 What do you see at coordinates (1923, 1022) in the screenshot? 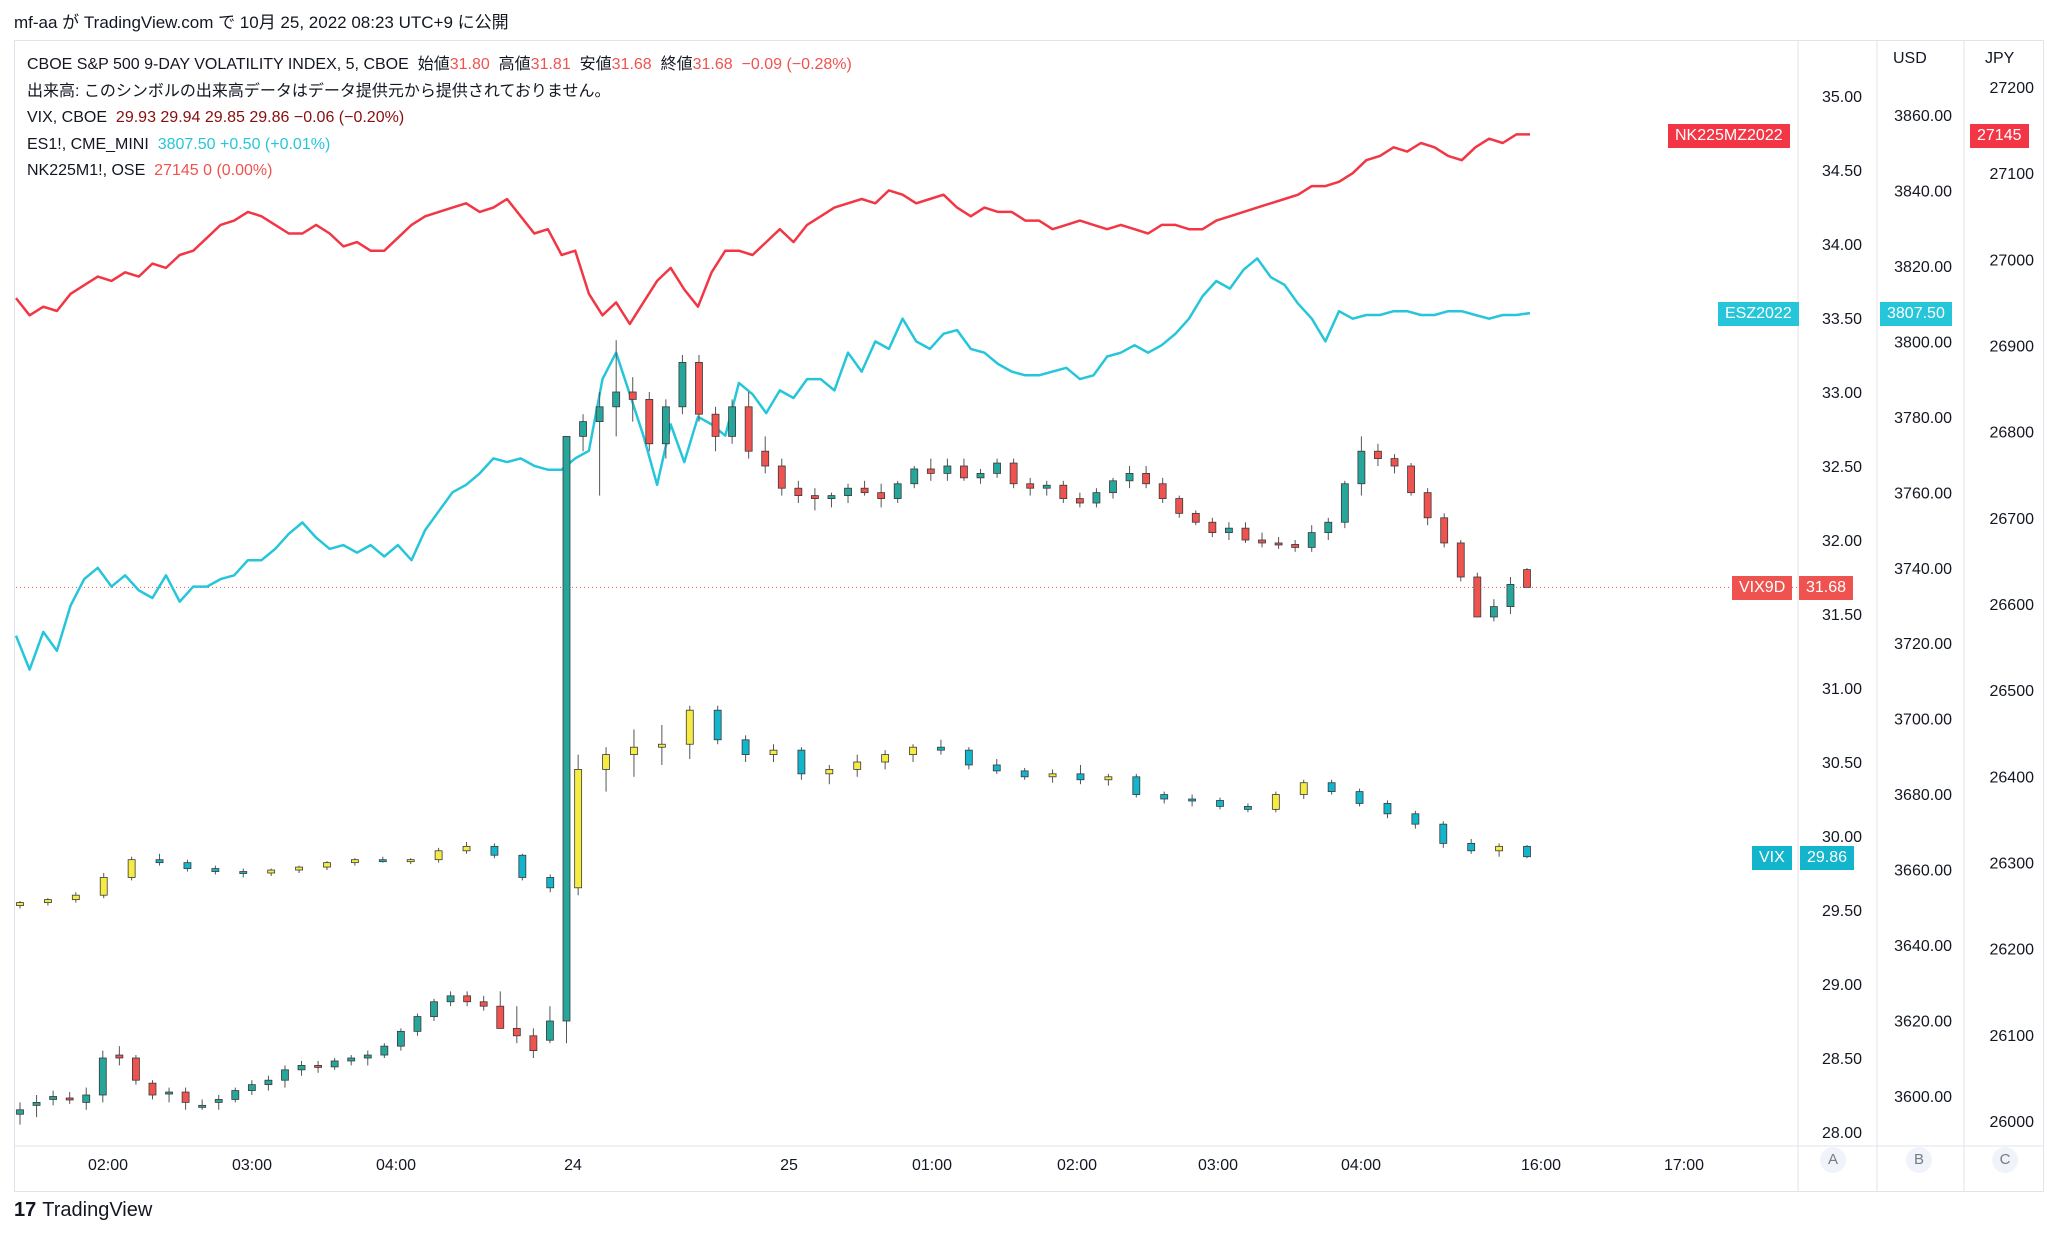
I see `usd-tick-label: 3620.00` at bounding box center [1923, 1022].